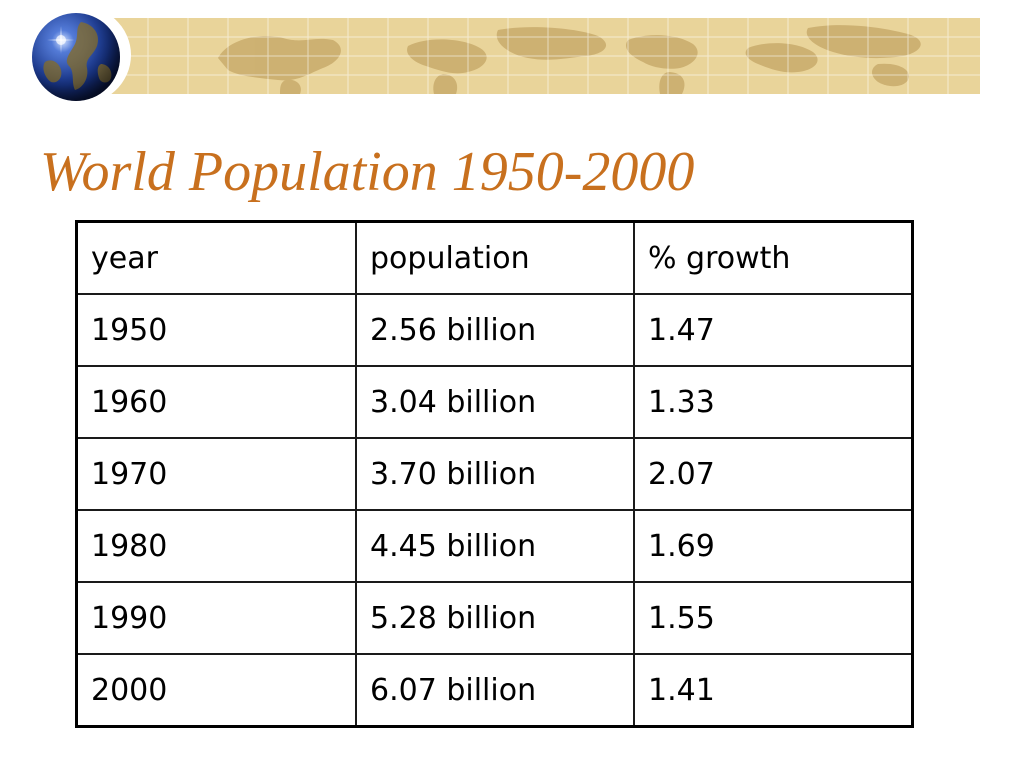  I want to click on cell-growth: 1.33, so click(773, 402).